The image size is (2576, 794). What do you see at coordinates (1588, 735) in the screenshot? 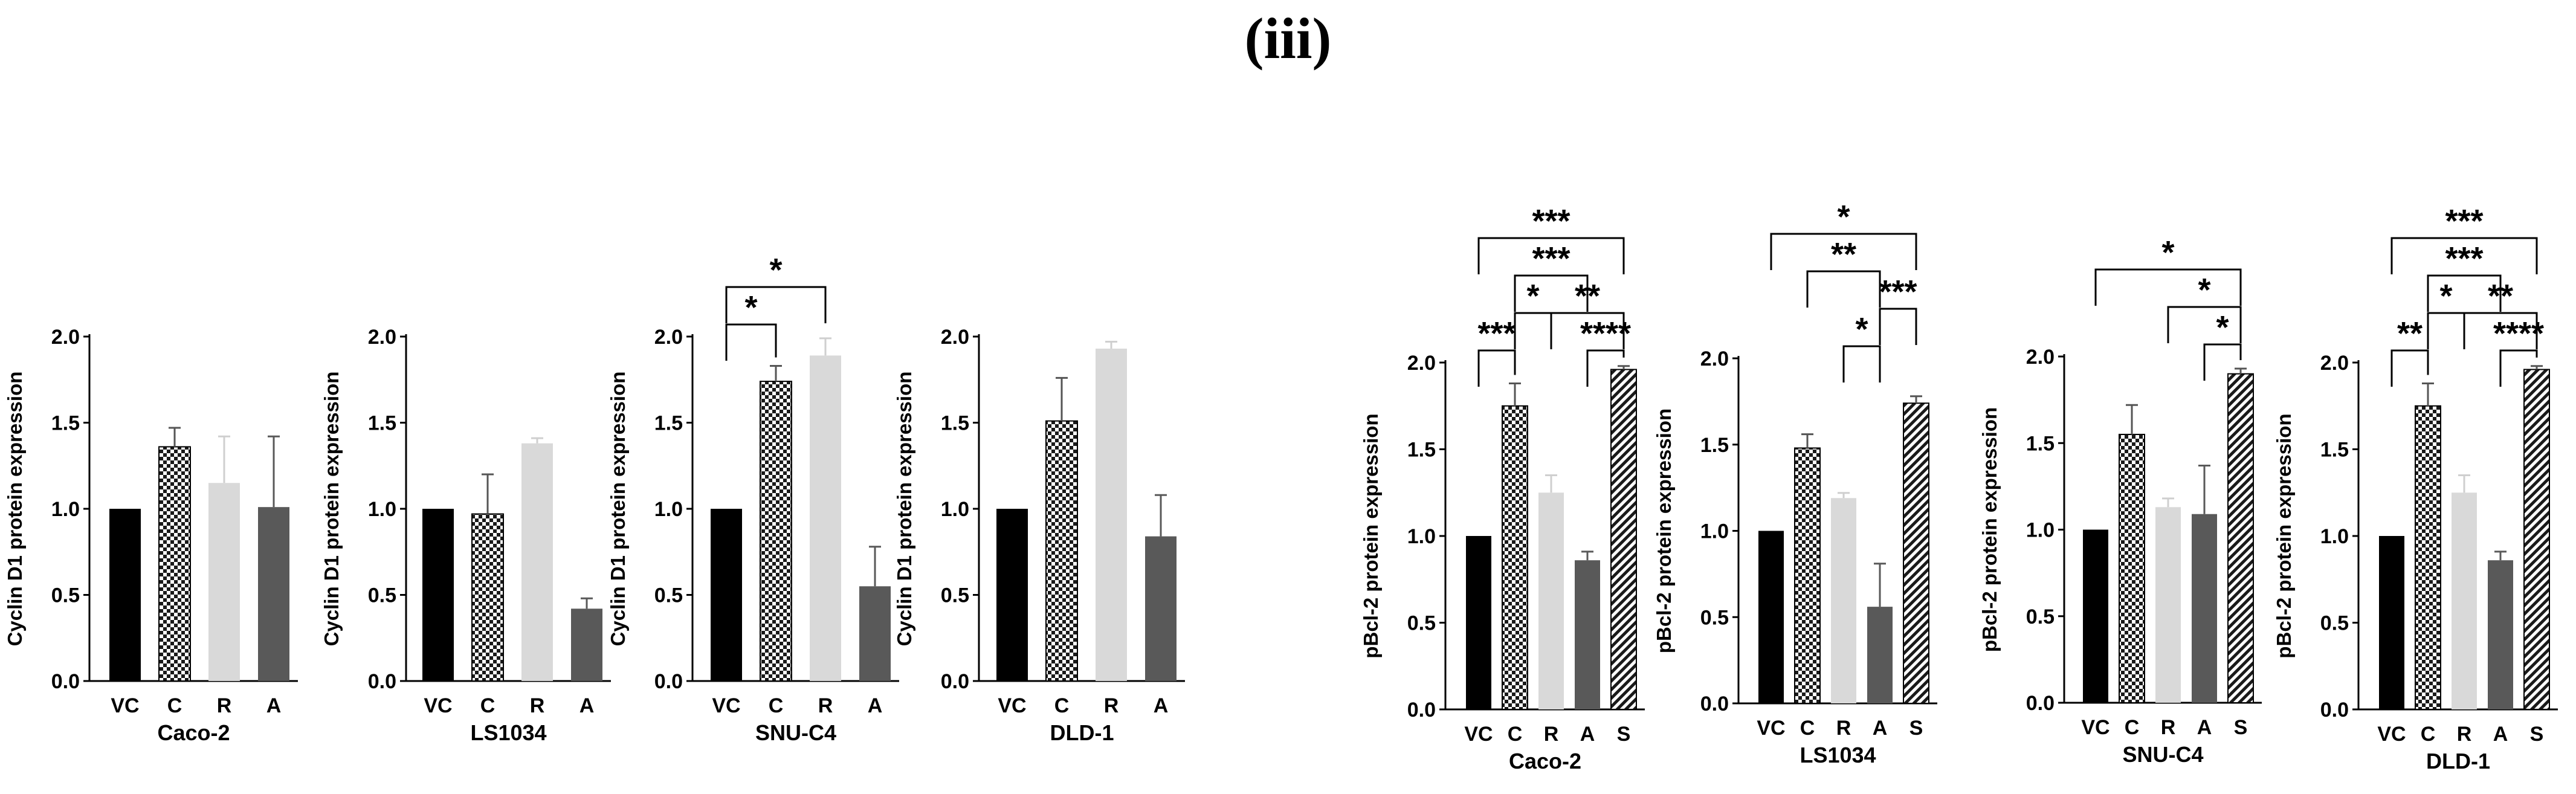
I see `panel-5-category-label: A` at bounding box center [1588, 735].